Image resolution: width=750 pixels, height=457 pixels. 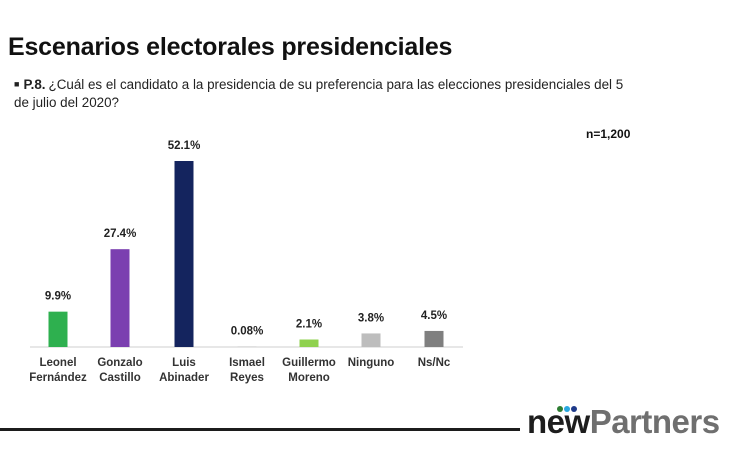 I want to click on category-label-4: Guillermo Moreno, so click(x=309, y=370).